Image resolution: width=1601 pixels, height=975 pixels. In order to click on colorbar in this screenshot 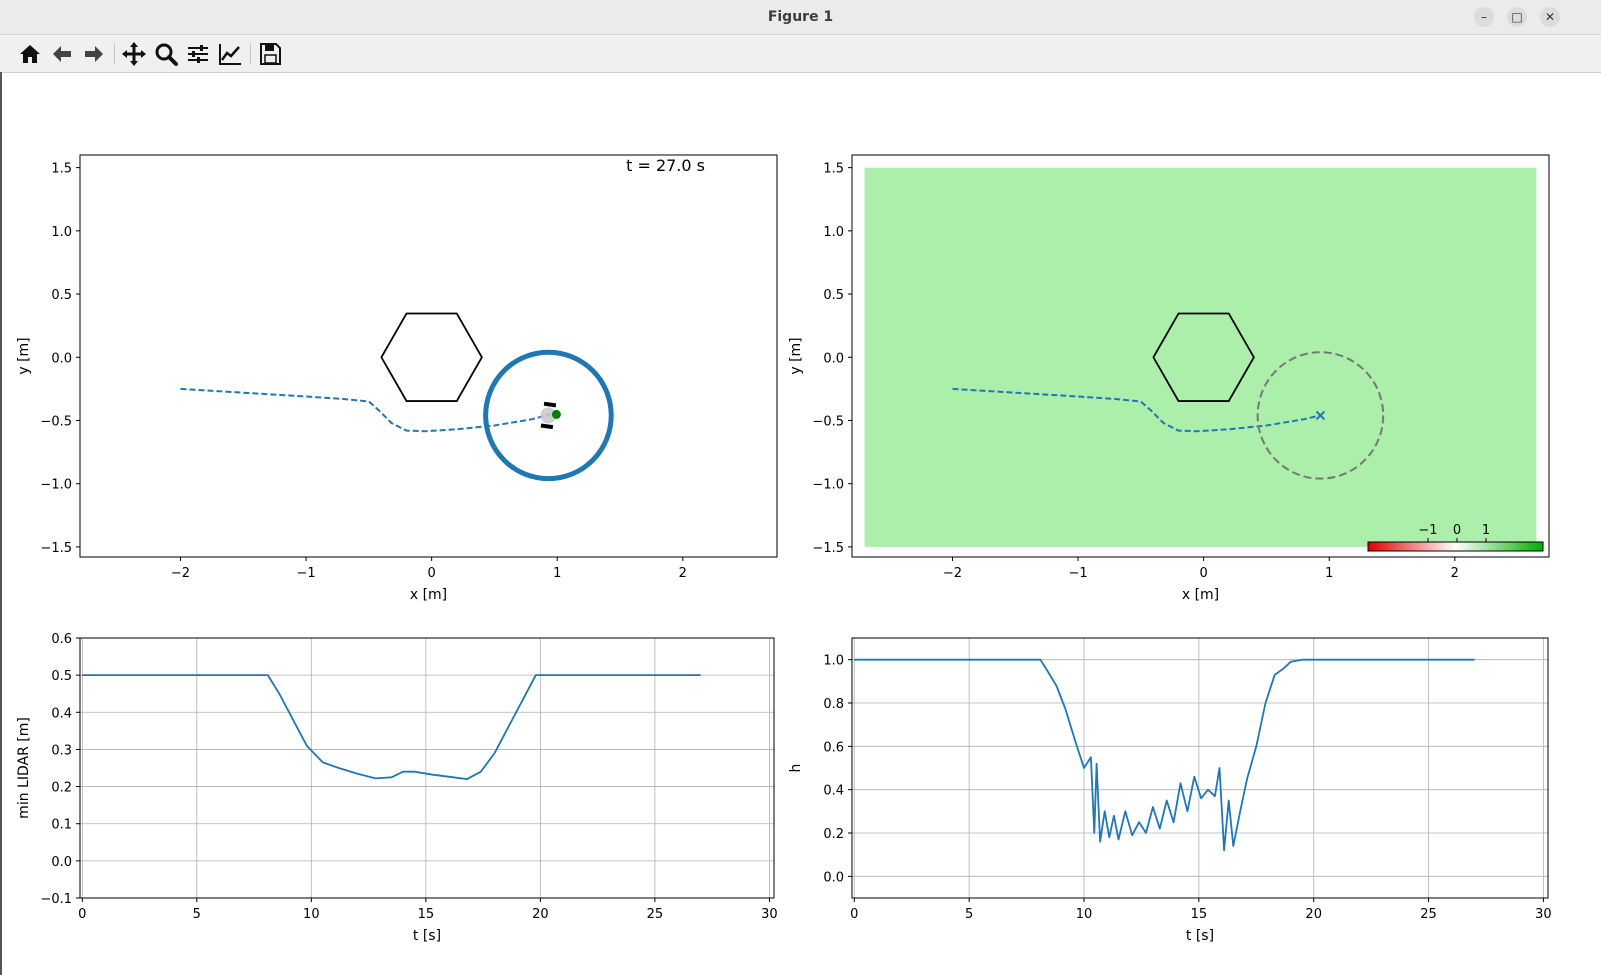, I will do `click(1455, 546)`.